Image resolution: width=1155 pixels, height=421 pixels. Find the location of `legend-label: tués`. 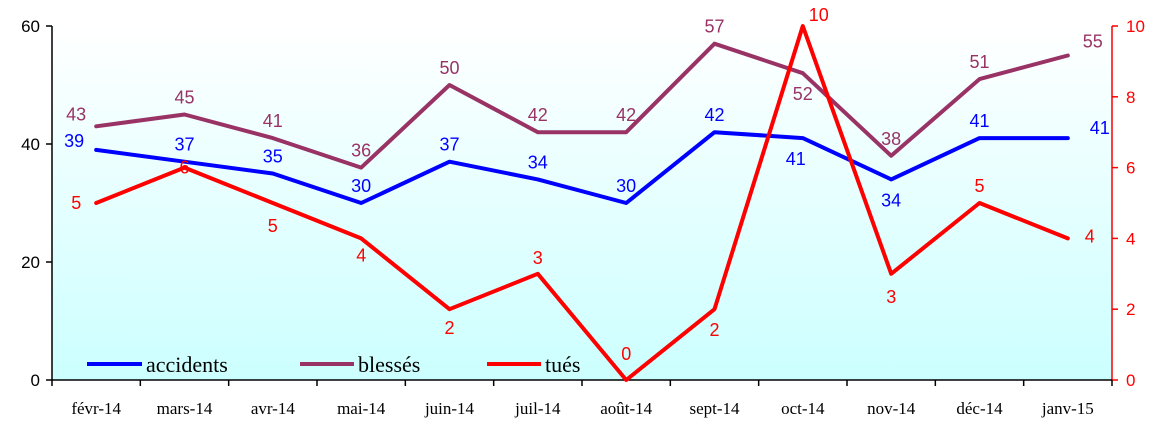

legend-label: tués is located at coordinates (562, 364).